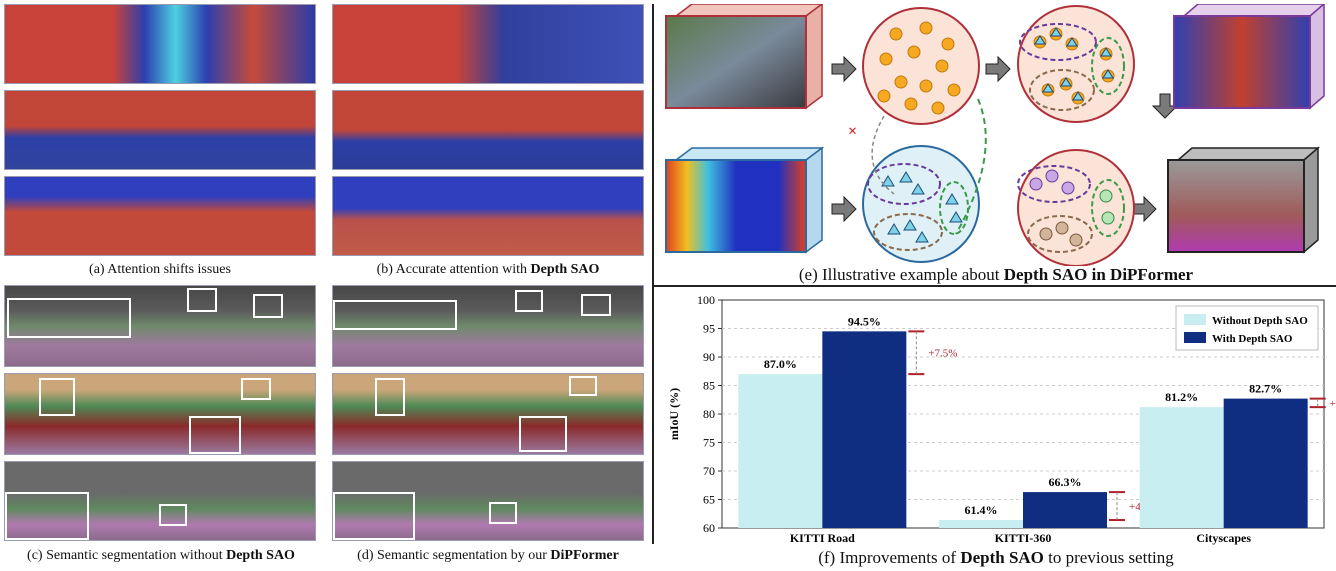  I want to click on y-tick-label: 65, so click(709, 500).